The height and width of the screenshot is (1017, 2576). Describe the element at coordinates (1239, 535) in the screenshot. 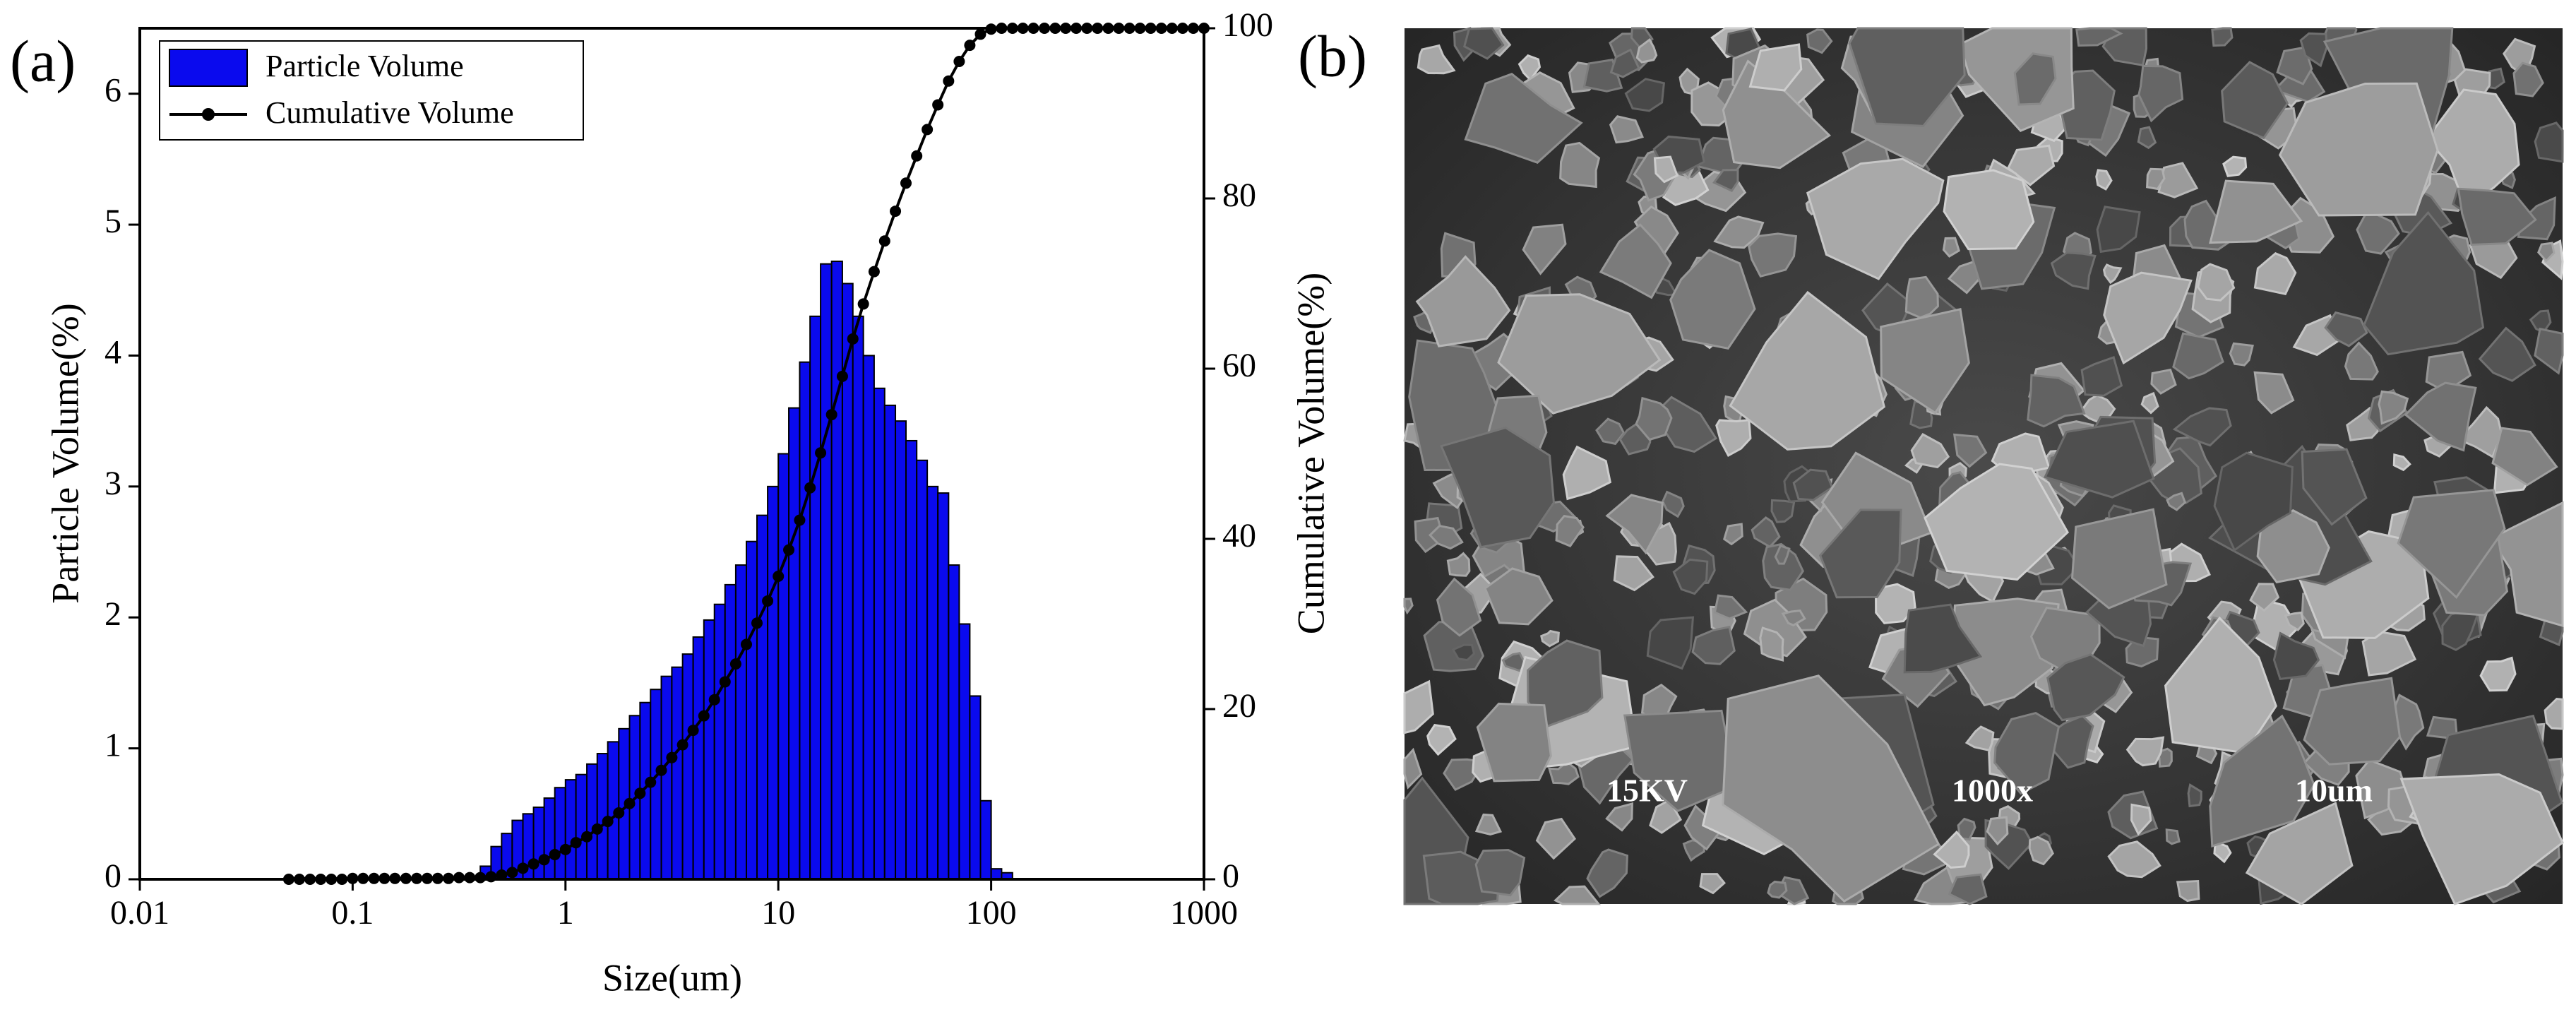

I see `y2-tick-label: 40` at that location.